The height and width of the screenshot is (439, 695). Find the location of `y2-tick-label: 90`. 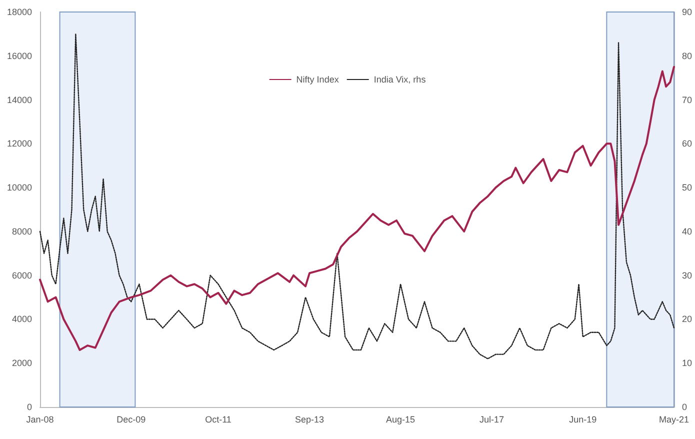

y2-tick-label: 90 is located at coordinates (687, 12).